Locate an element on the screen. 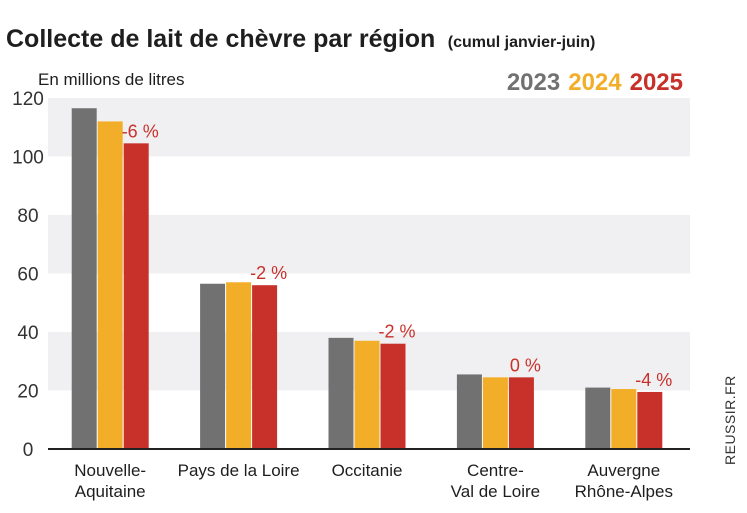 The image size is (747, 513). y-axis-ticks: 0 20 40 60 80 100 120 is located at coordinates (28, 275).